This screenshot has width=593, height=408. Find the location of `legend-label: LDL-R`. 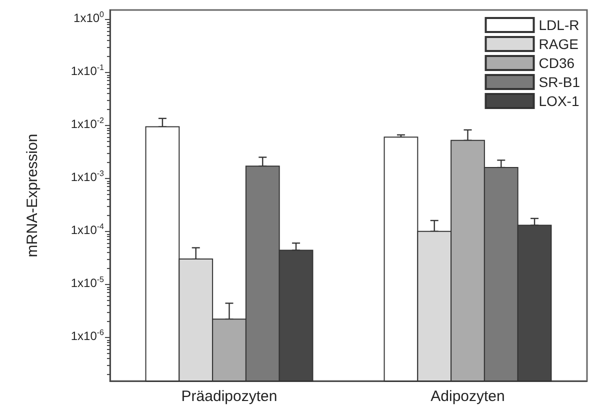

legend-label: LDL-R is located at coordinates (559, 25).